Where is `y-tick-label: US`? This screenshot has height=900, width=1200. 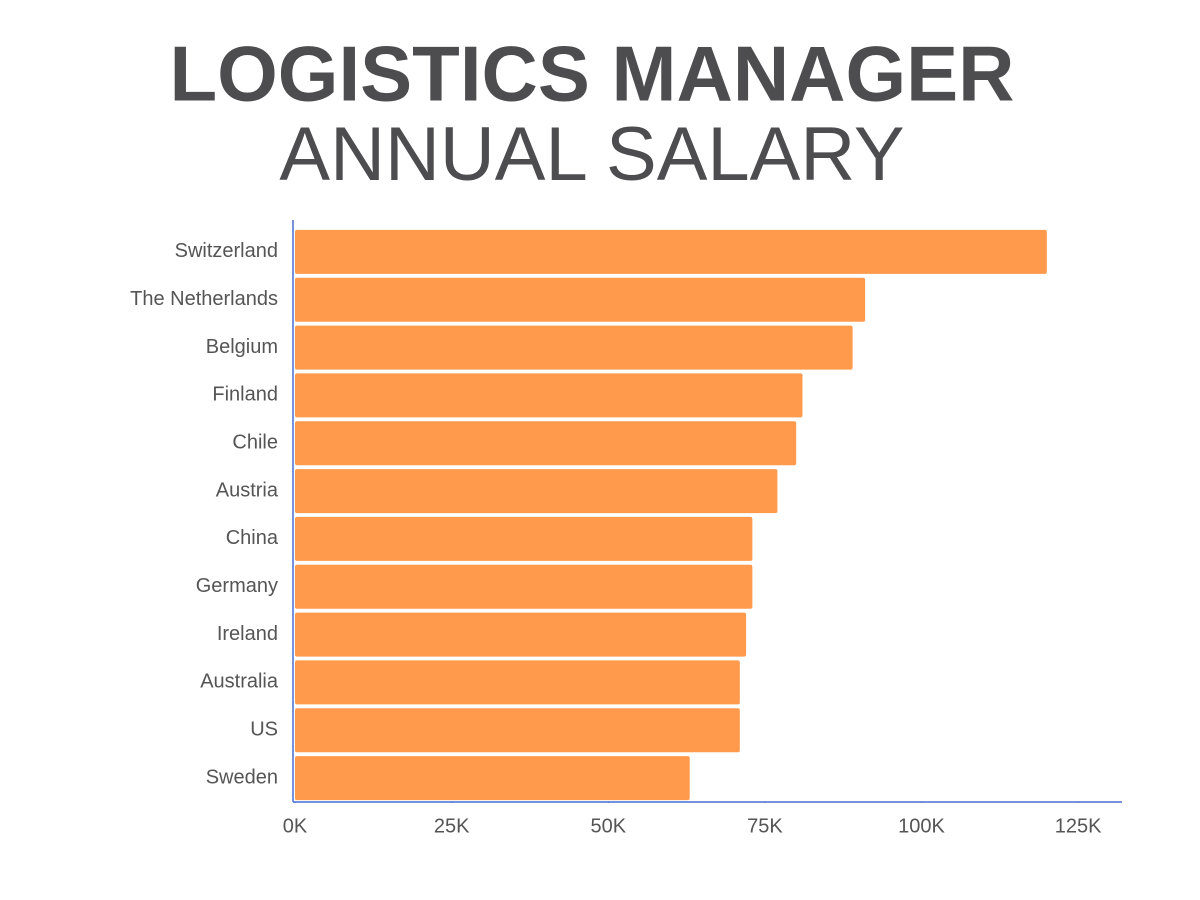 y-tick-label: US is located at coordinates (264, 730).